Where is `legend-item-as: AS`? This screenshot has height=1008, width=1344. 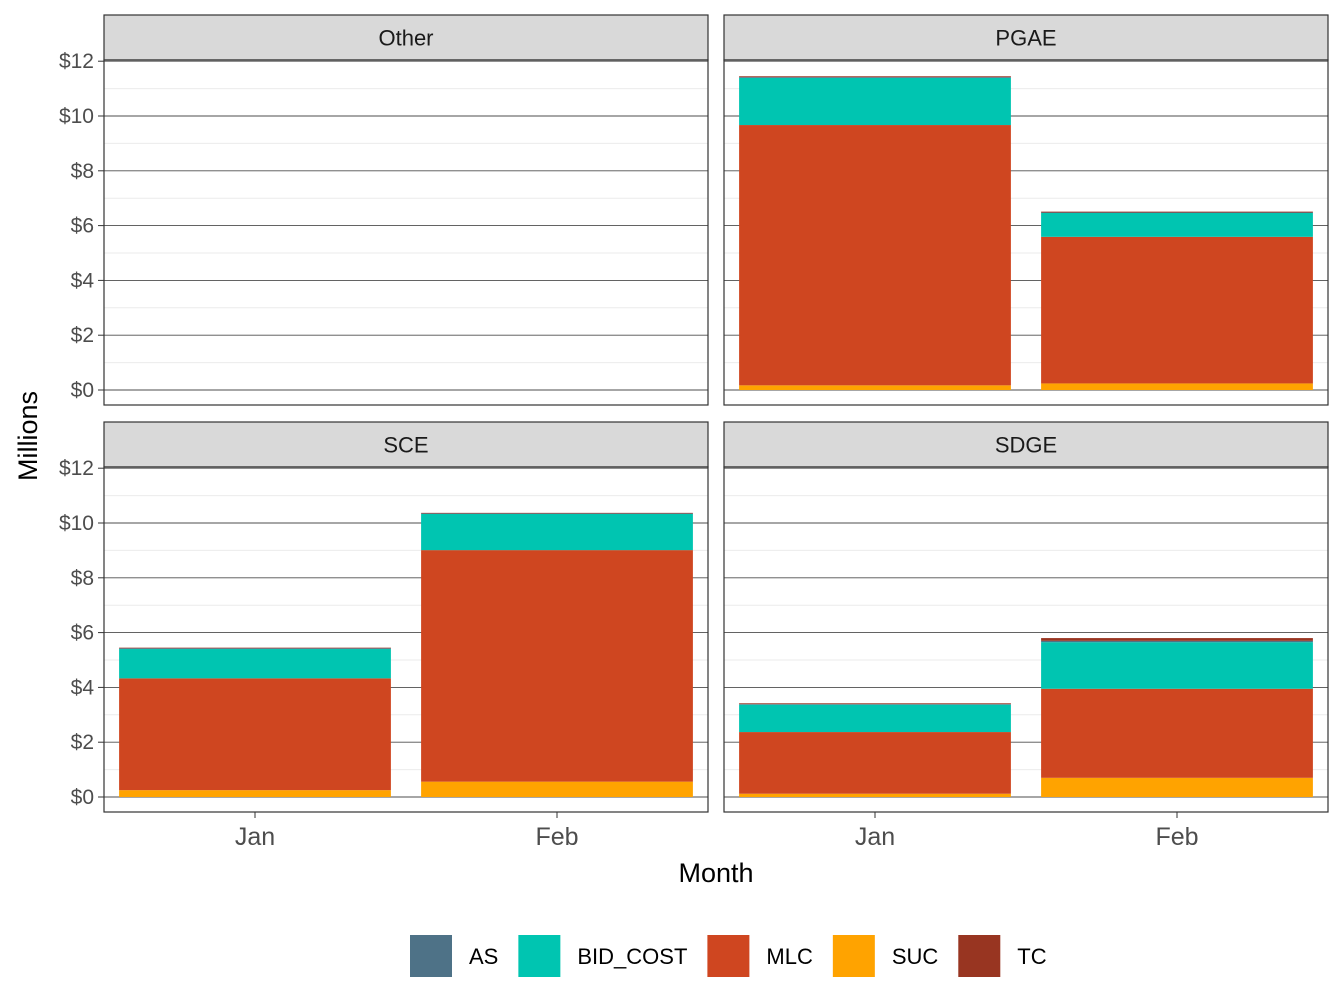
legend-item-as: AS is located at coordinates (454, 956).